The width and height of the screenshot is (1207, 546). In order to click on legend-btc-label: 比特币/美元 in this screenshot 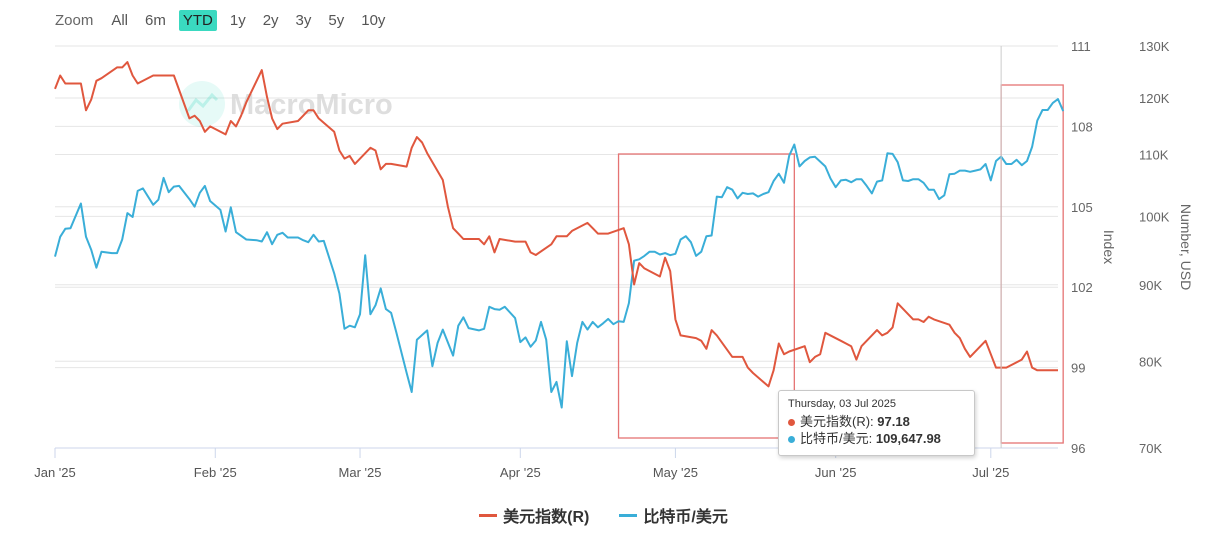, I will do `click(685, 517)`.